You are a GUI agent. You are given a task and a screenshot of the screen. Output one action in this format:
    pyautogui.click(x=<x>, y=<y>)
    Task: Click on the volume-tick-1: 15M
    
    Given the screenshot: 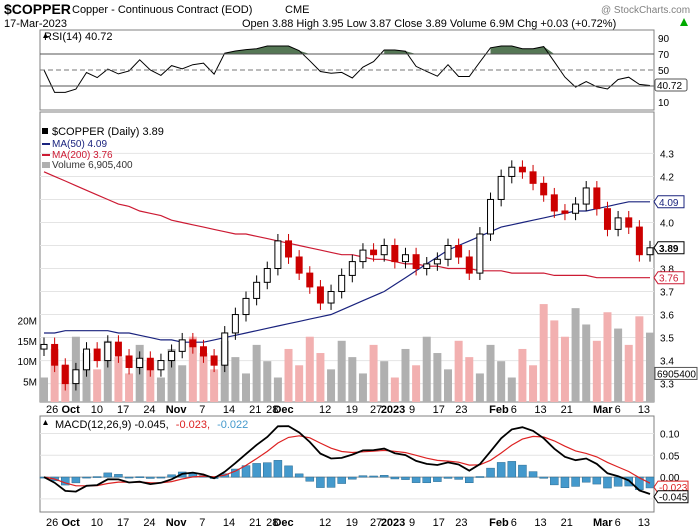 What is the action you would take?
    pyautogui.click(x=27, y=342)
    